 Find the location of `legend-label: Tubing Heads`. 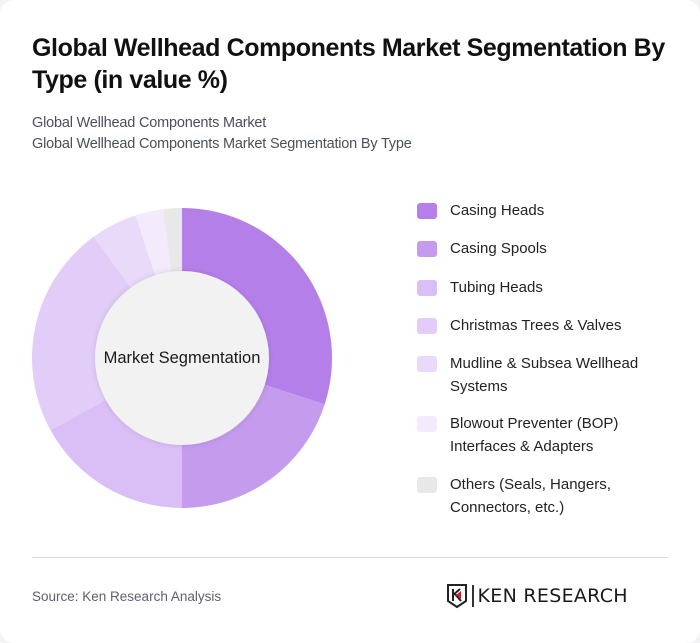

legend-label: Tubing Heads is located at coordinates (496, 287).